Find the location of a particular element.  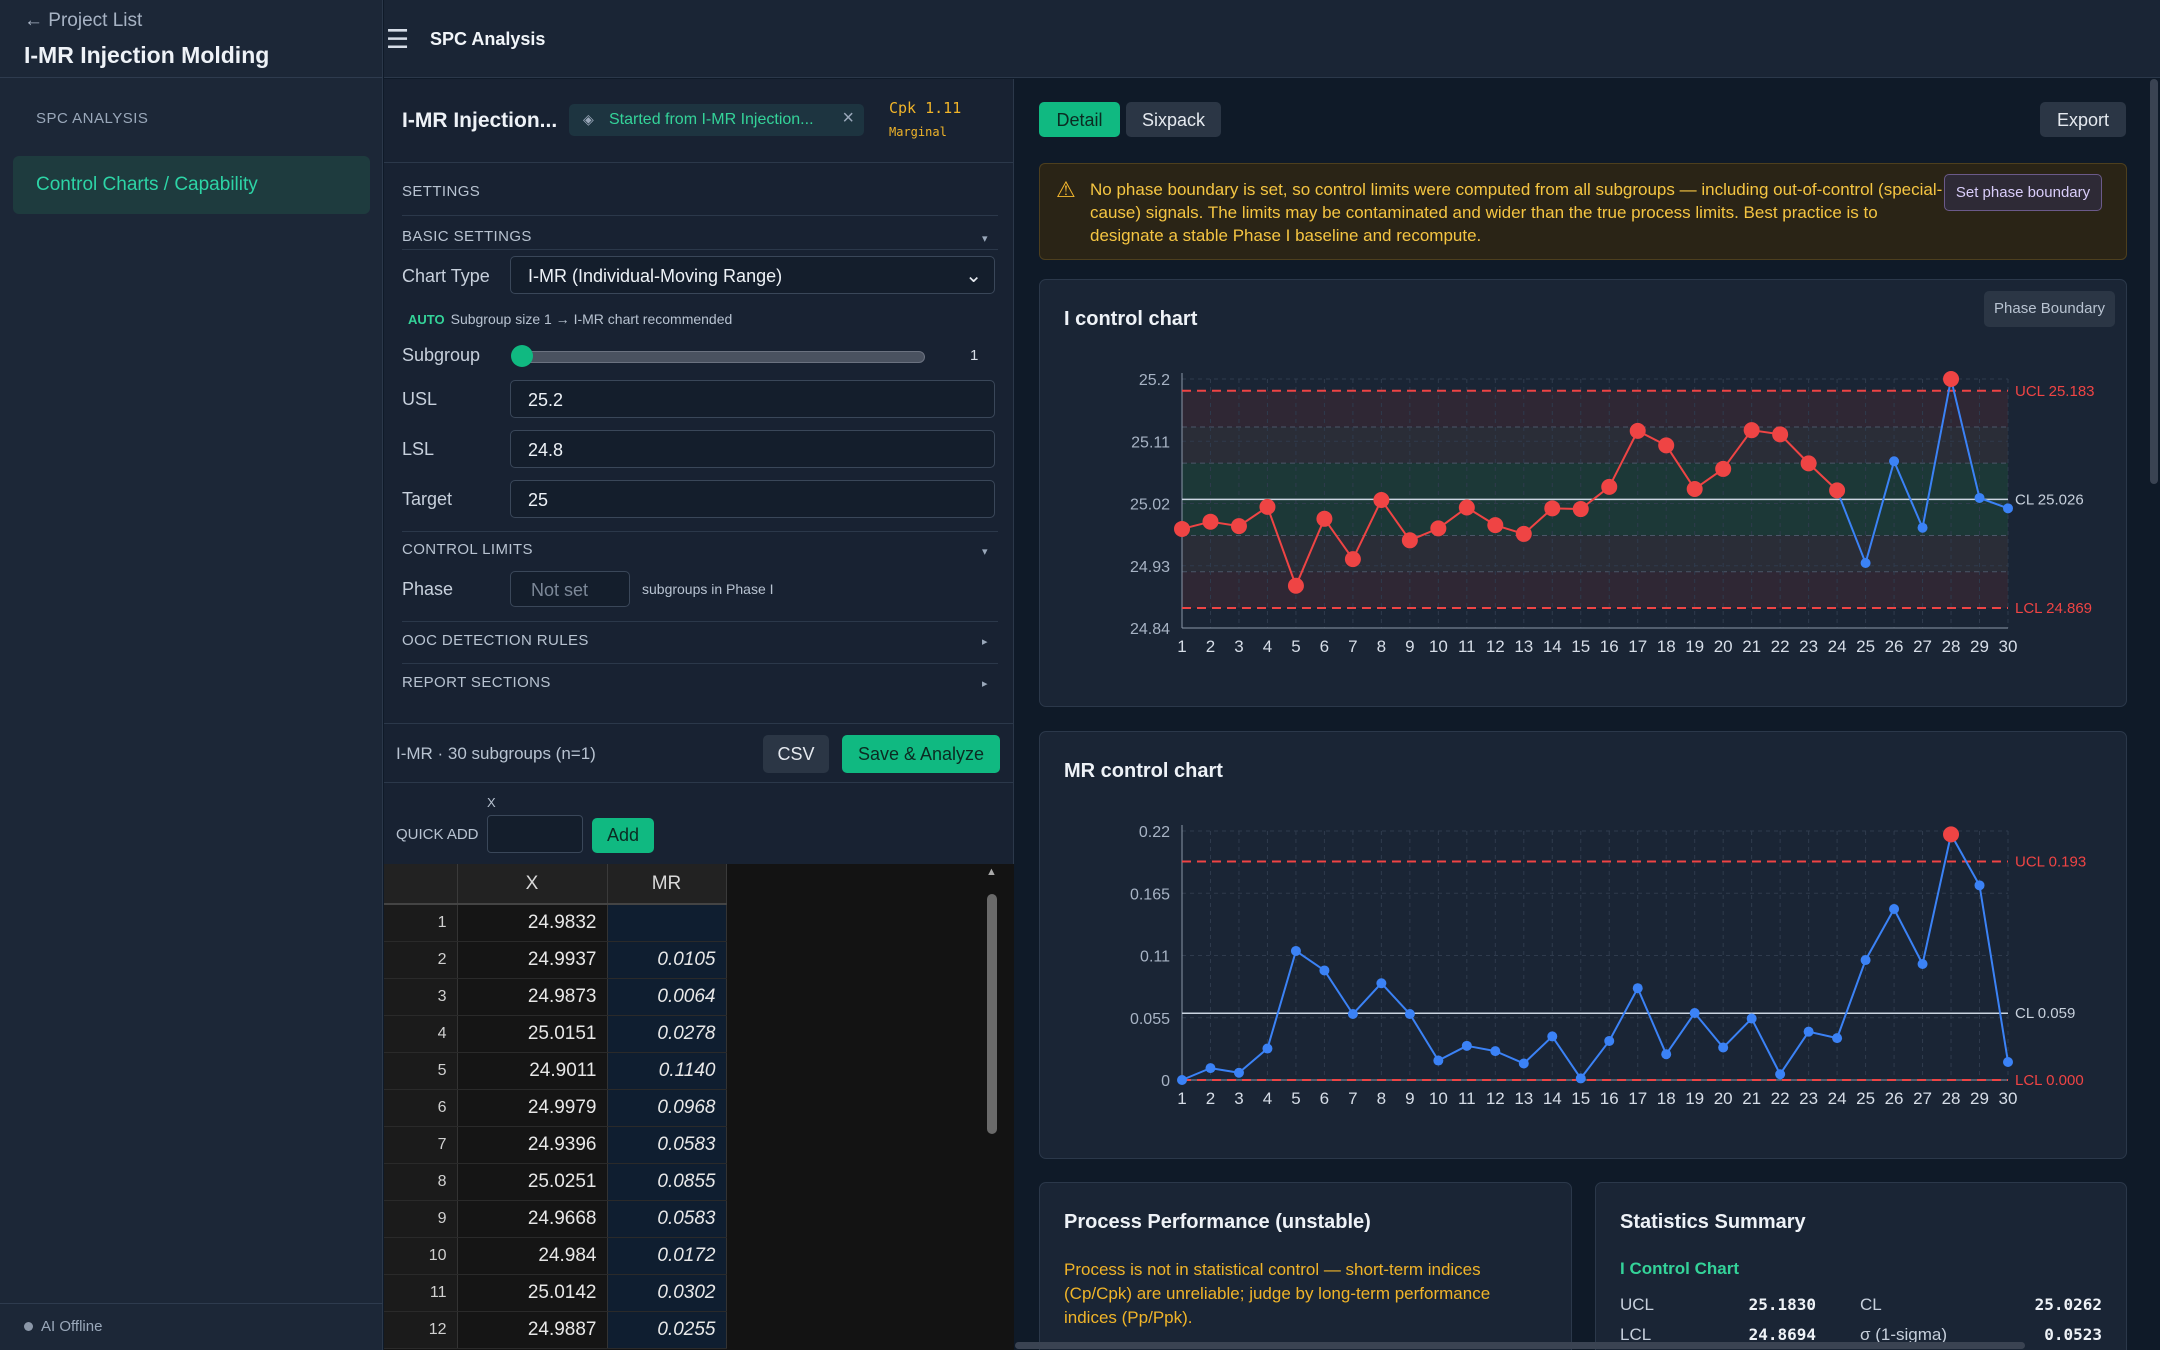

csv-button: CSV is located at coordinates (796, 754).